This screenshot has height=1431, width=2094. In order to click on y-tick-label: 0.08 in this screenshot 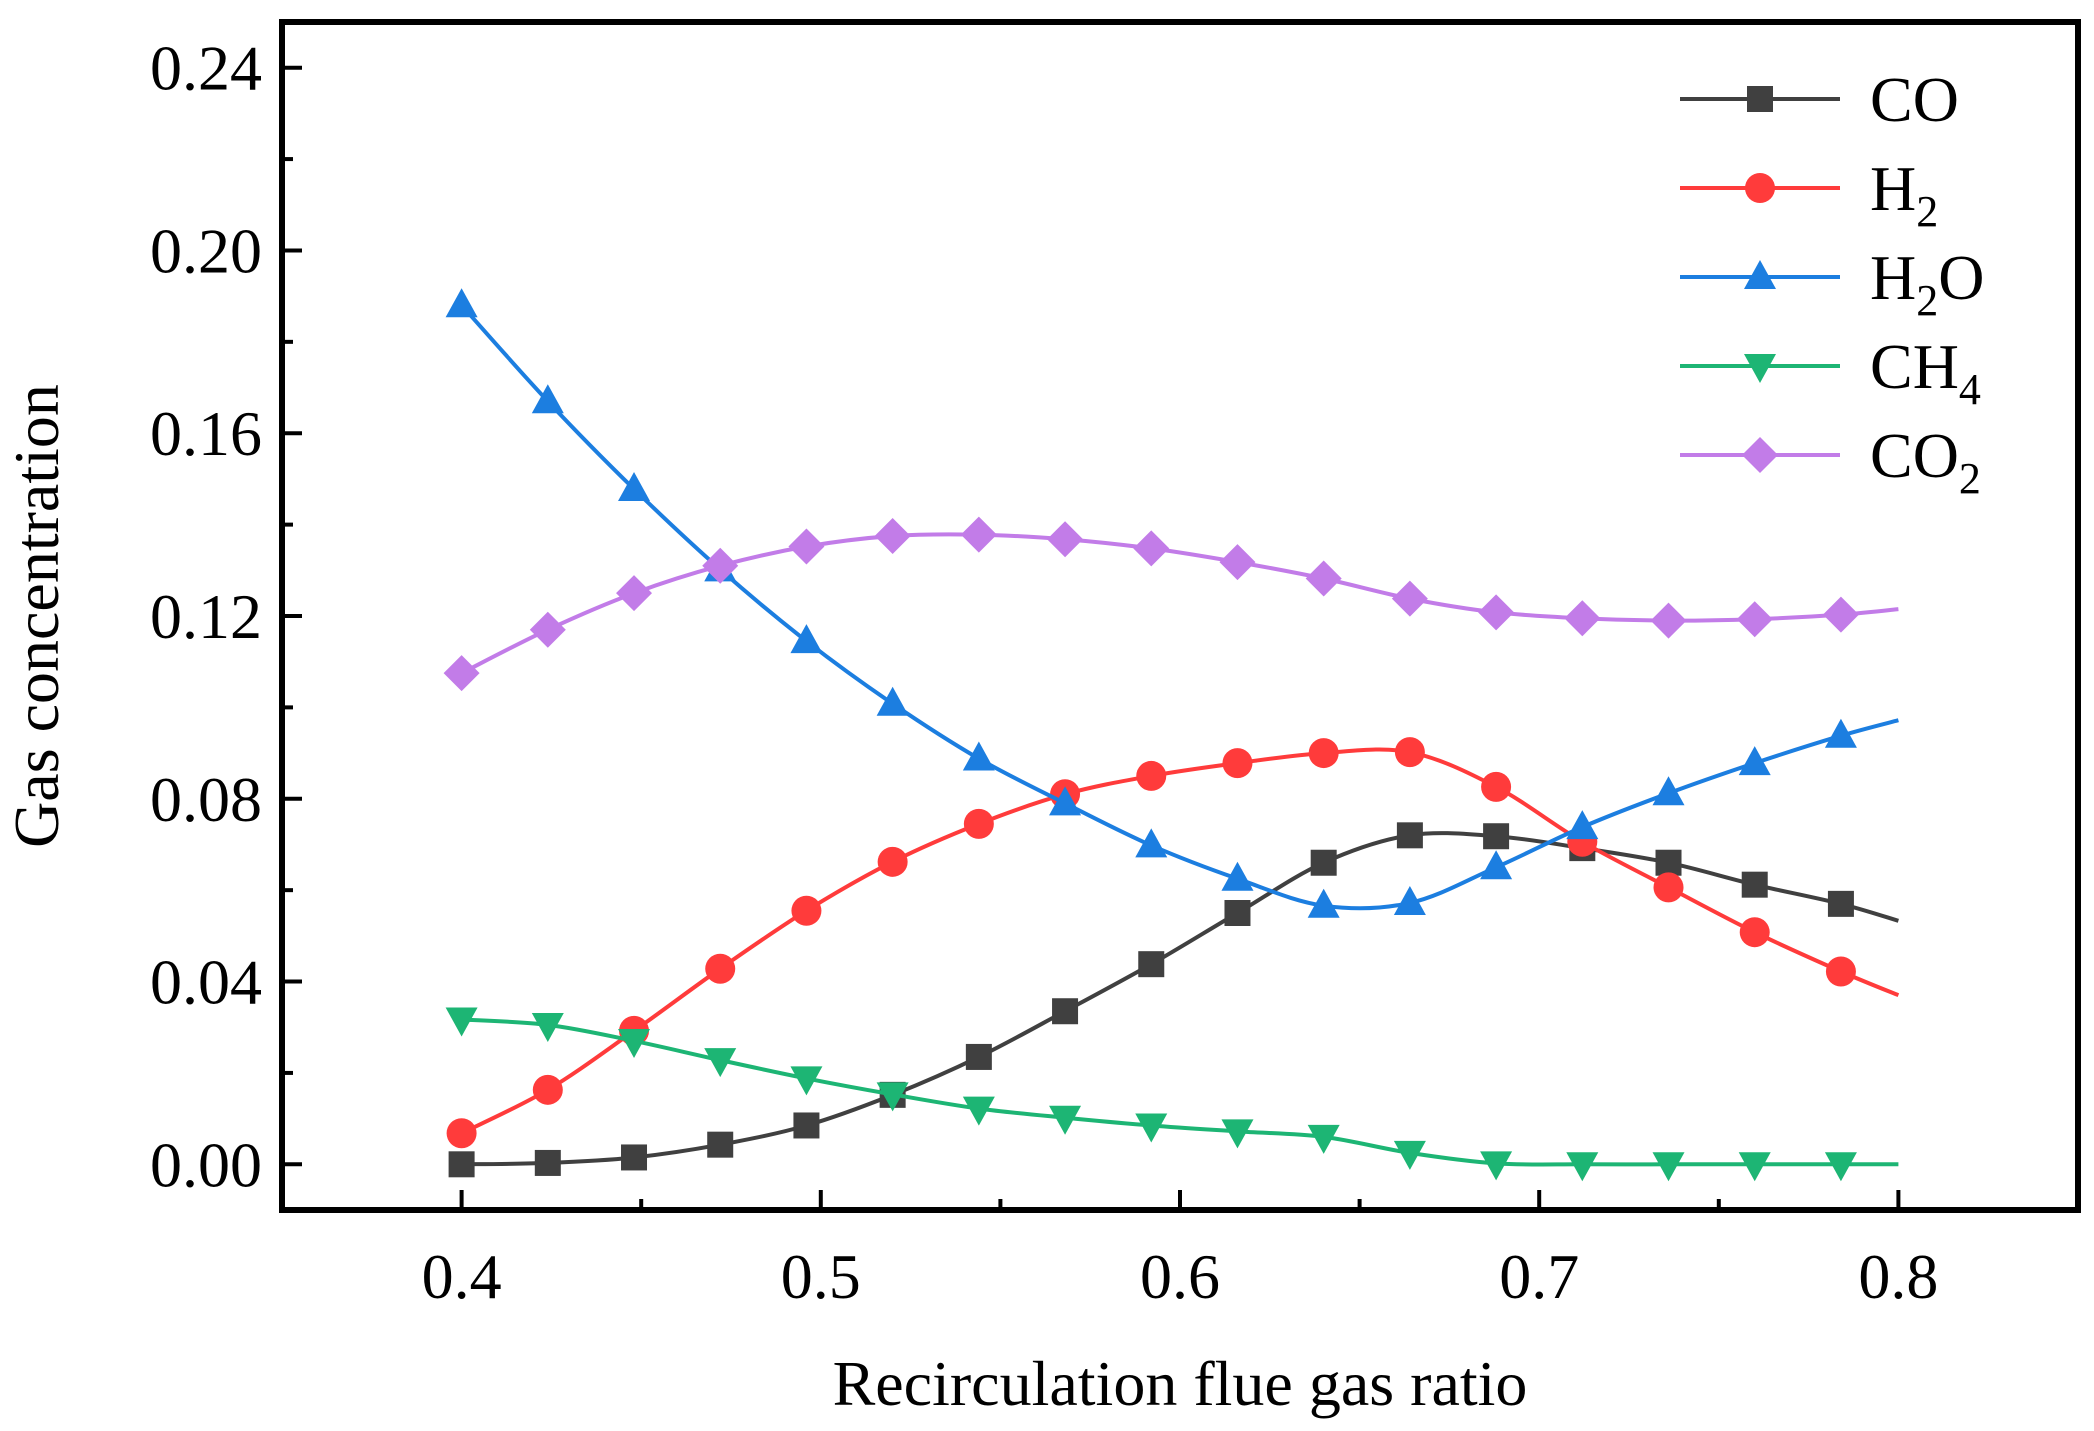, I will do `click(206, 799)`.